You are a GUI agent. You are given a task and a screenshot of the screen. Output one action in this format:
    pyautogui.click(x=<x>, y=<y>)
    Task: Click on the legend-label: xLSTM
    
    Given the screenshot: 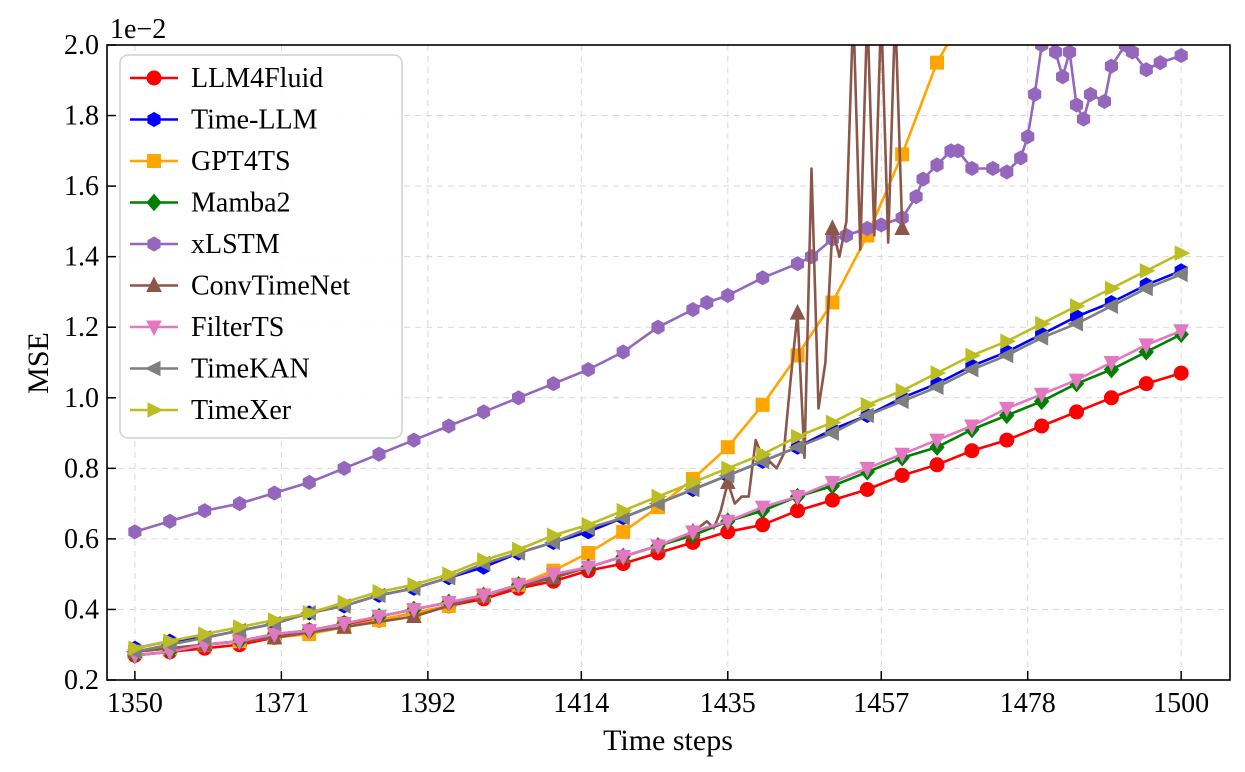 What is the action you would take?
    pyautogui.click(x=235, y=244)
    